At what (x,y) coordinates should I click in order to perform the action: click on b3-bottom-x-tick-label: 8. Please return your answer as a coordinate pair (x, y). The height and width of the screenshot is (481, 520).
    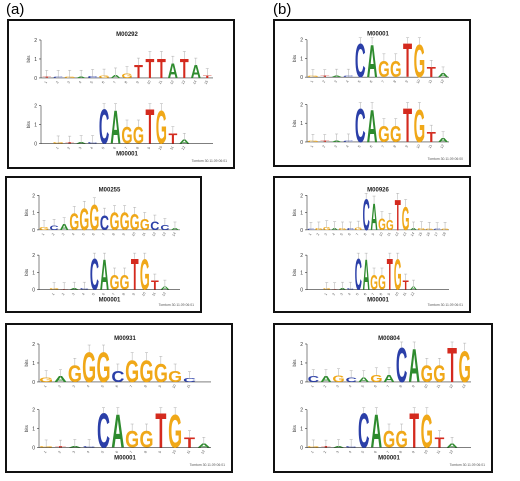
    Looking at the image, I should click on (401, 452).